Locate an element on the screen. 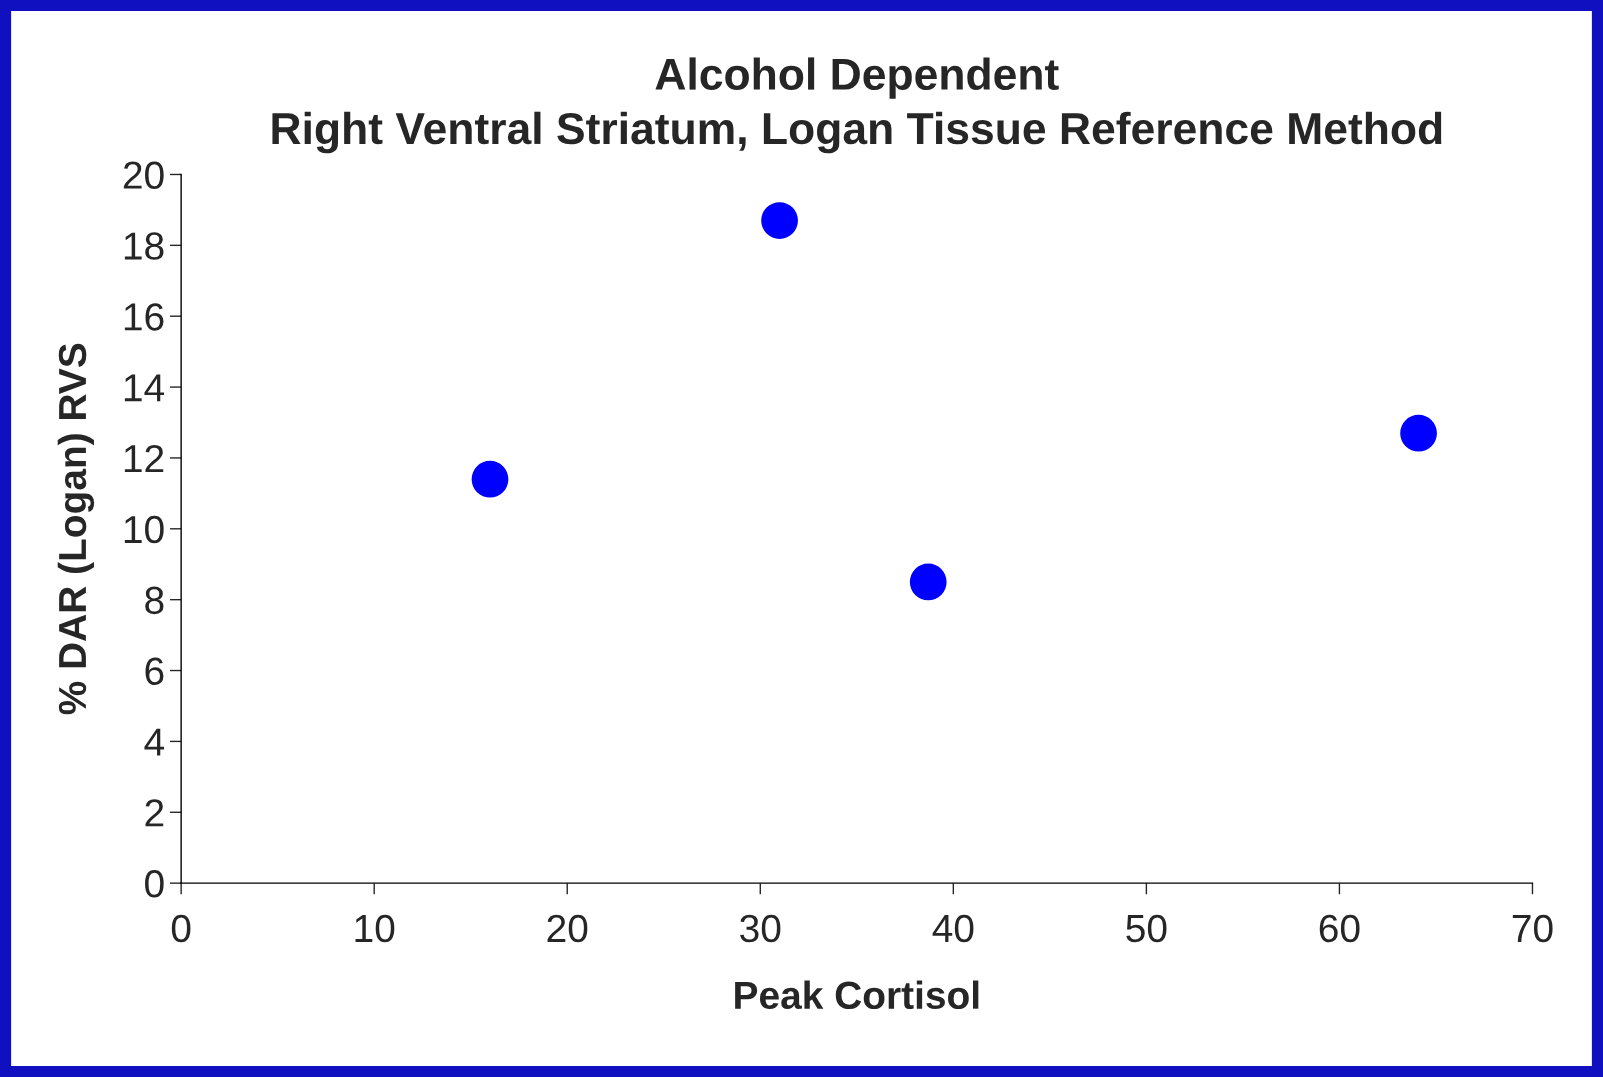 The image size is (1603, 1077). x-tick-label: 40 is located at coordinates (953, 928).